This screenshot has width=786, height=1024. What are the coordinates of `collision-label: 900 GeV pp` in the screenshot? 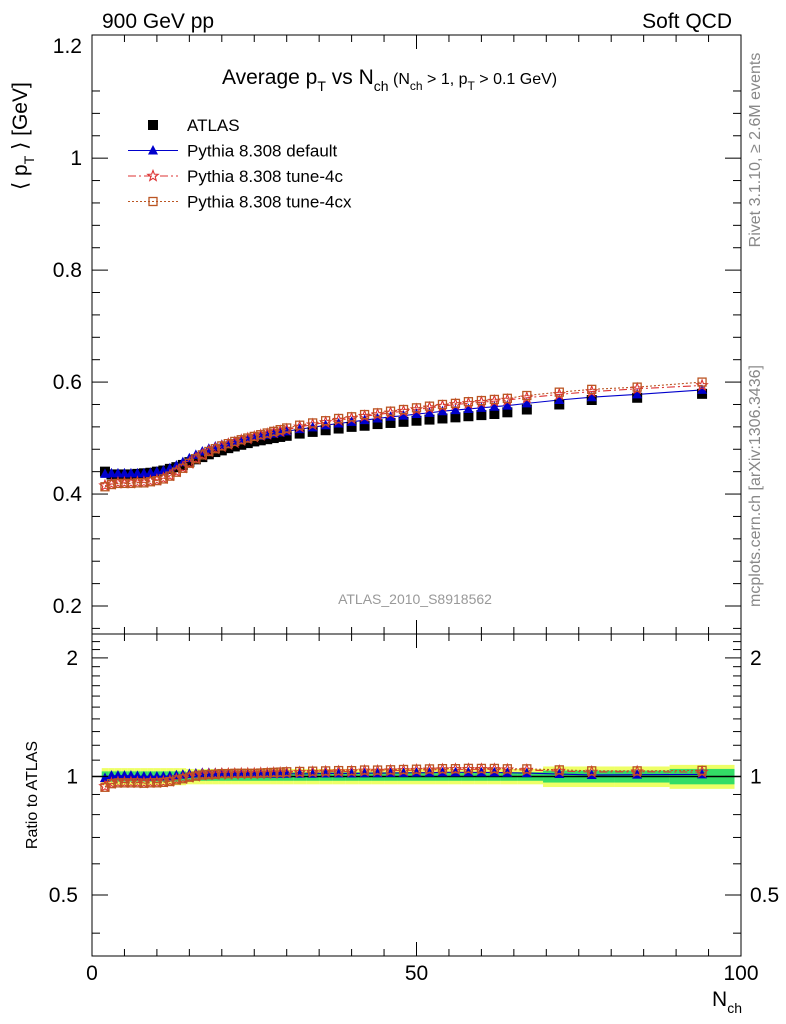 It's located at (158, 21).